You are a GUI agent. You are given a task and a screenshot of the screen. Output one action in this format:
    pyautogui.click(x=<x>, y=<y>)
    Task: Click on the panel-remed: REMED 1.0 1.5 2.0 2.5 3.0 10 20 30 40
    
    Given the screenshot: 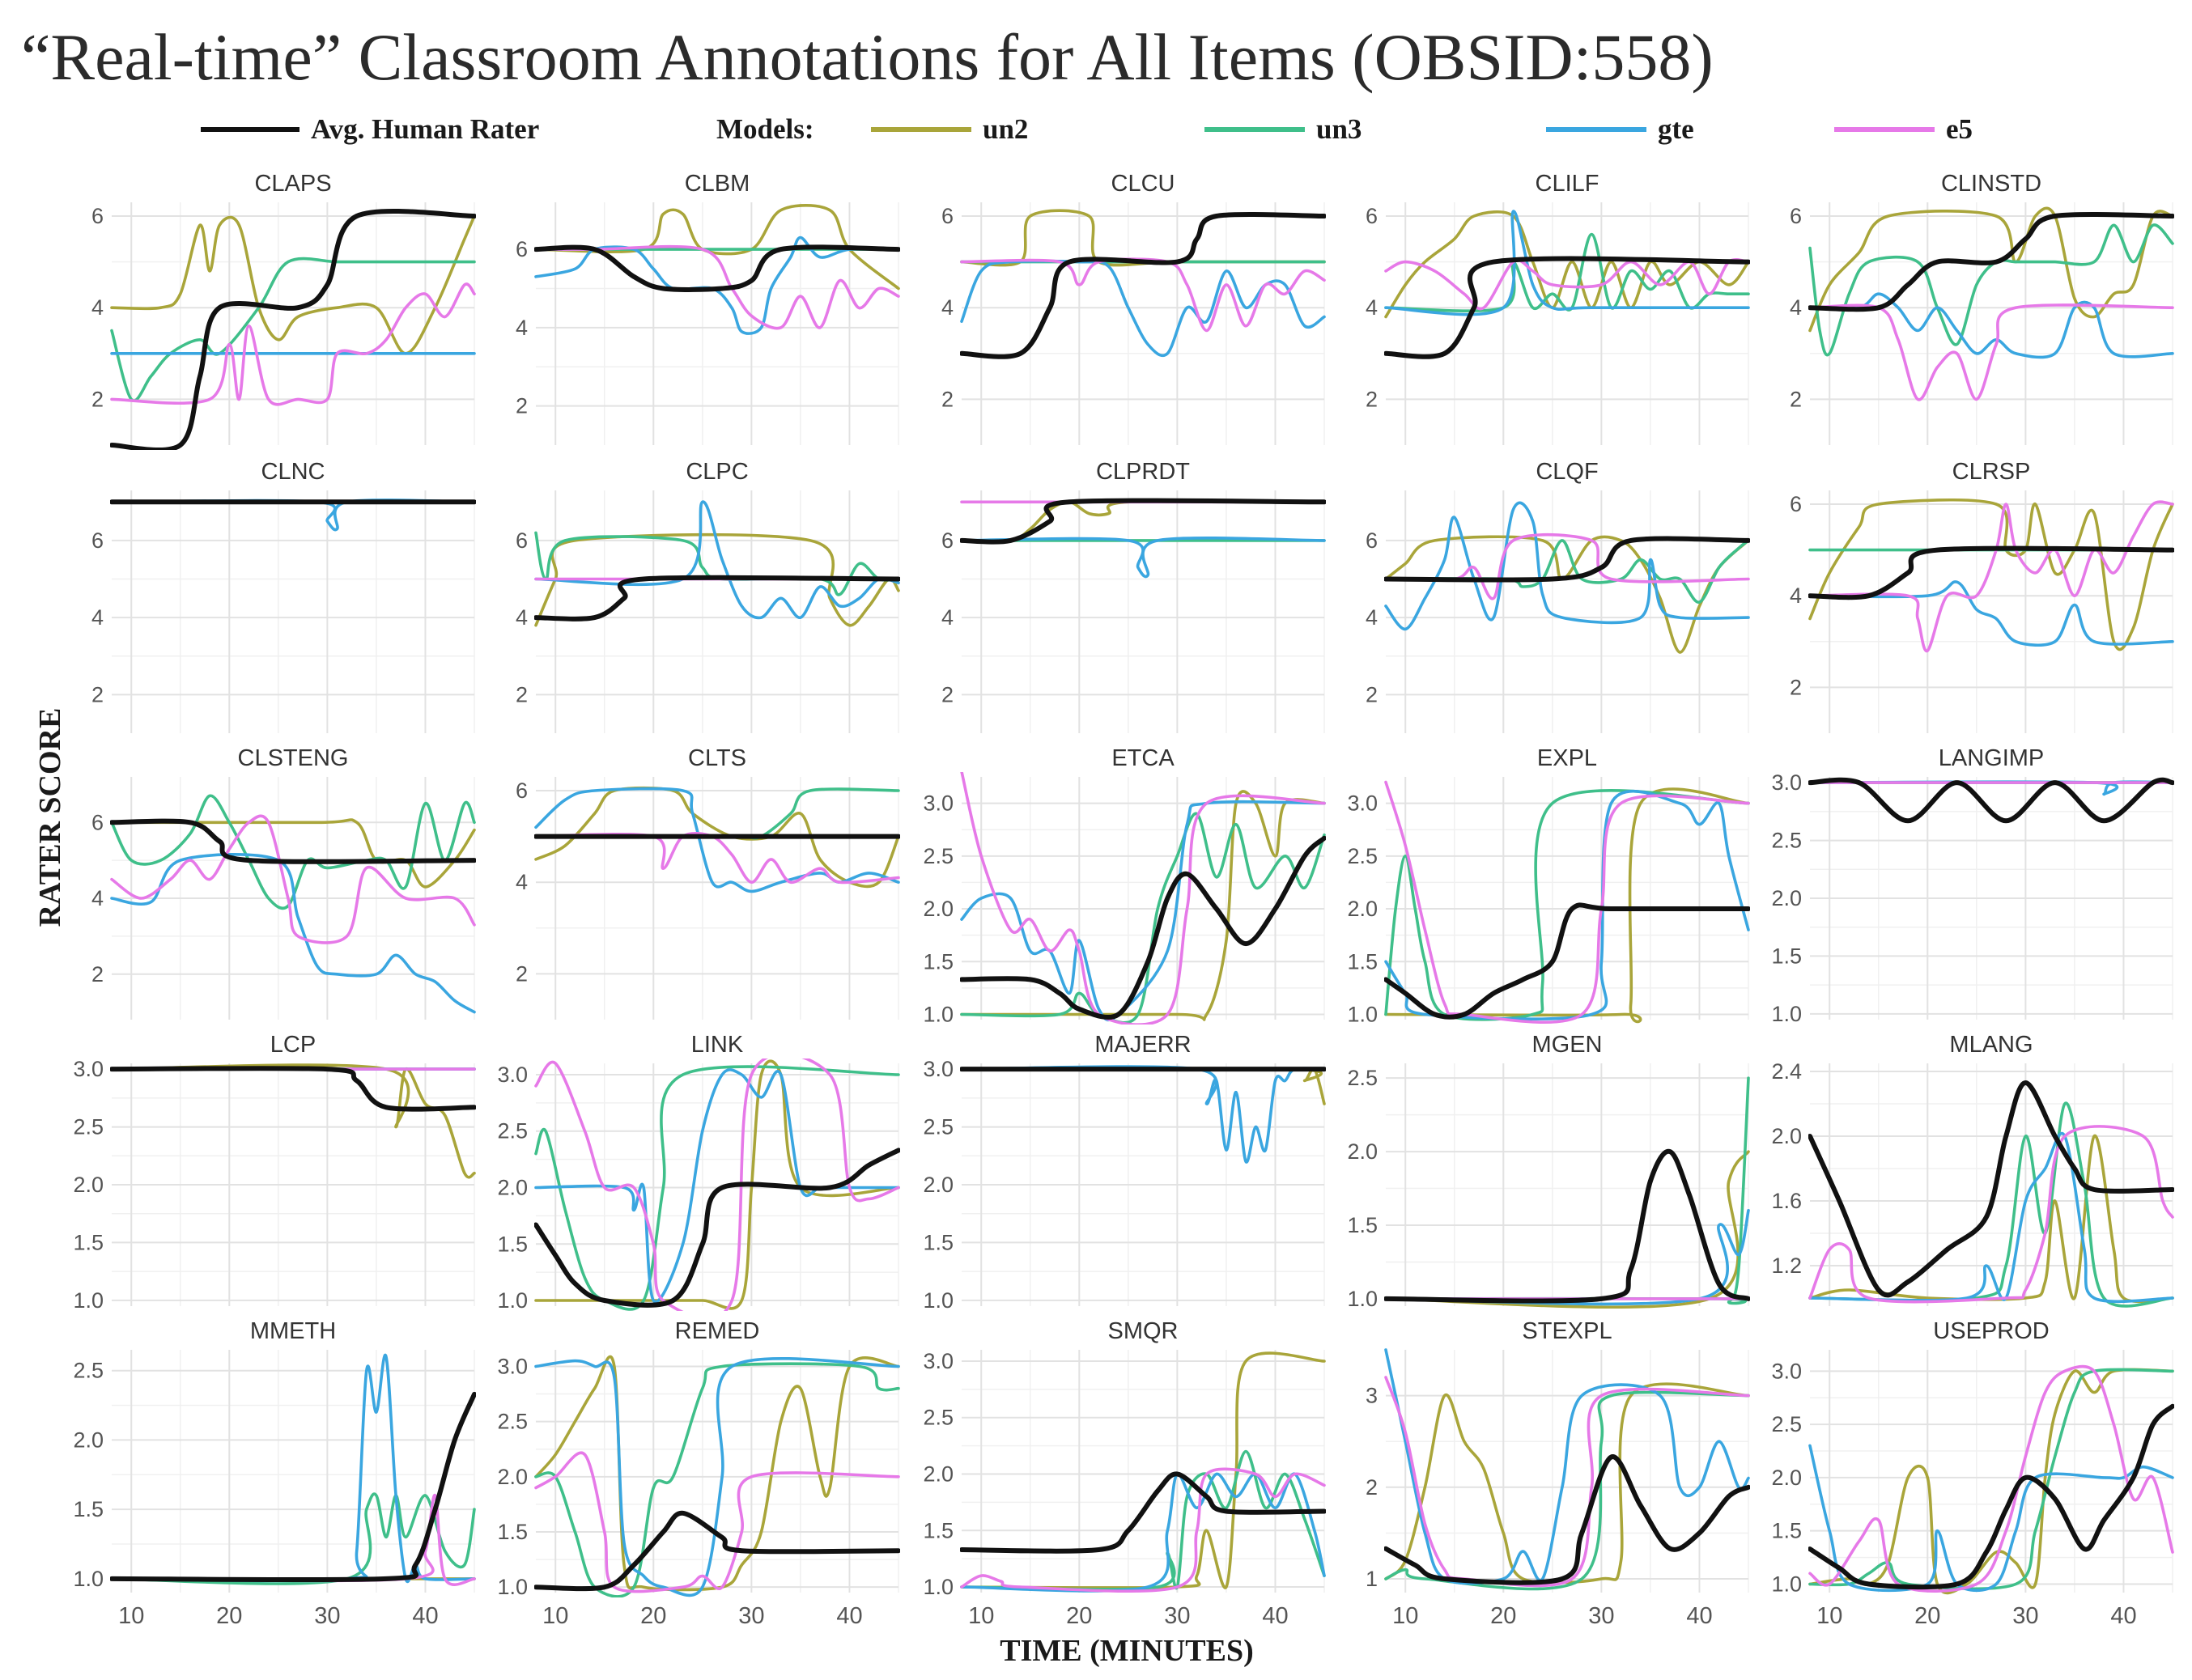 What is the action you would take?
    pyautogui.click(x=698, y=1473)
    